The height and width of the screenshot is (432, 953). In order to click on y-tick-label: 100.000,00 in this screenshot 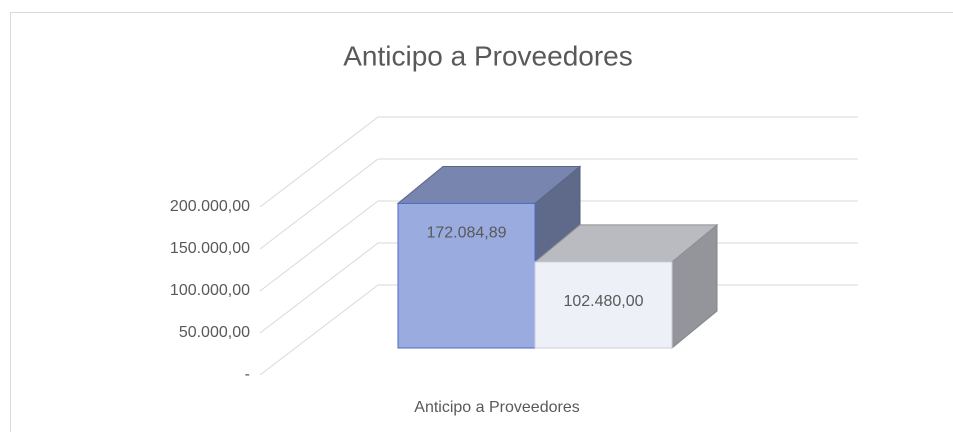, I will do `click(210, 290)`.